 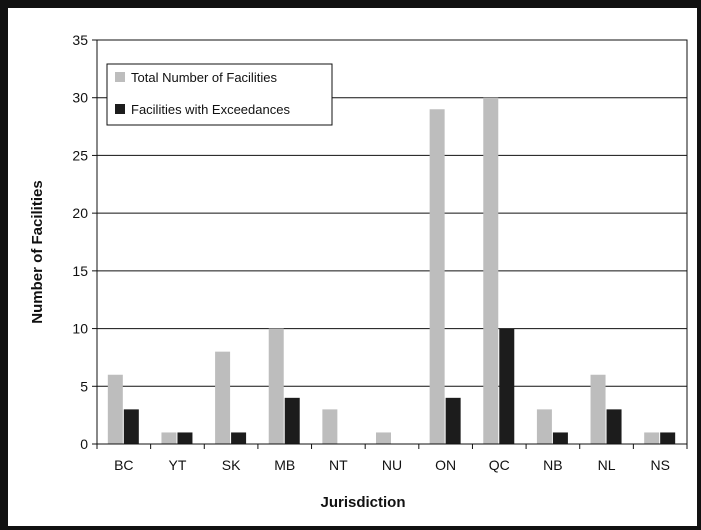 What do you see at coordinates (445, 465) in the screenshot?
I see `x-tick-label-on: ON` at bounding box center [445, 465].